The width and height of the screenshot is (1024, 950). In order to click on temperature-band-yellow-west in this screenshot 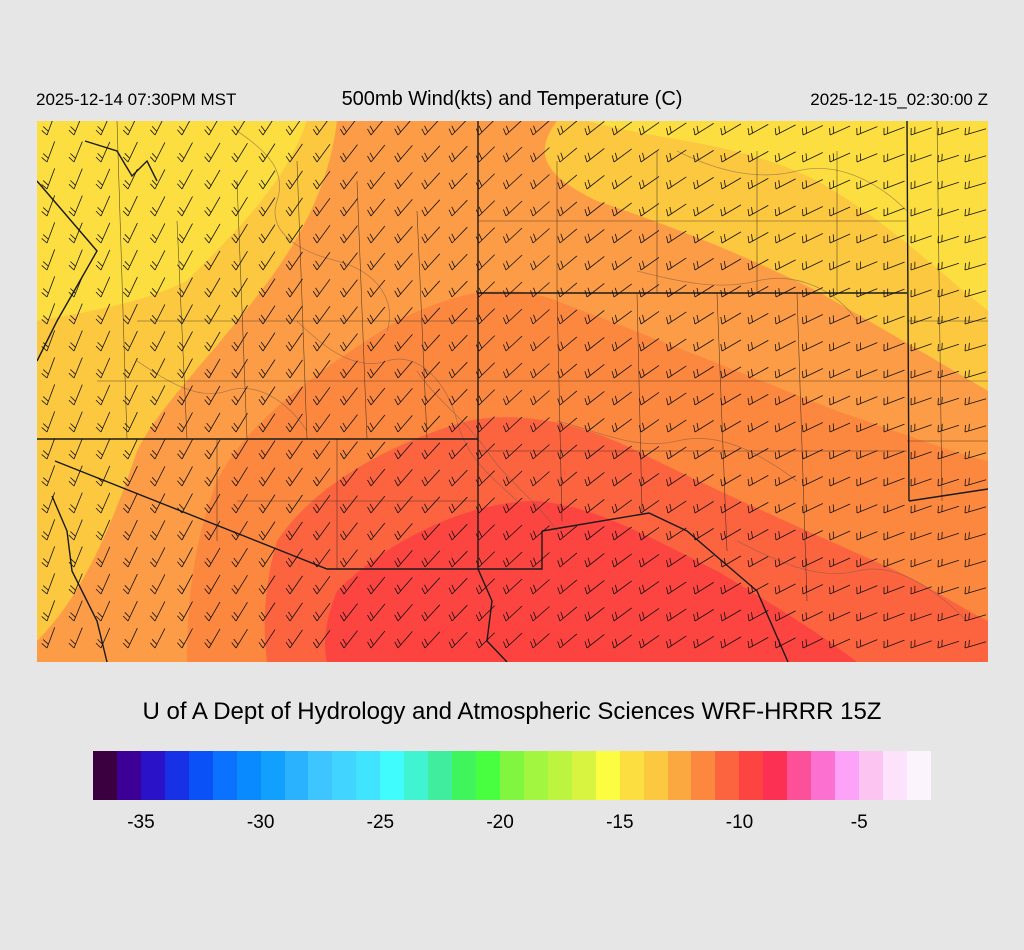, I will do `click(172, 221)`.